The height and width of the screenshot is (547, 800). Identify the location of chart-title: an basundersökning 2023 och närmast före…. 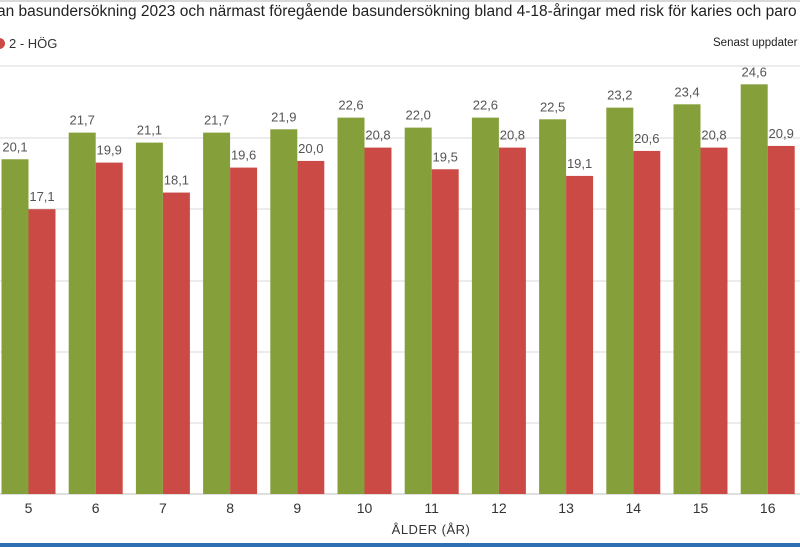
(398, 11).